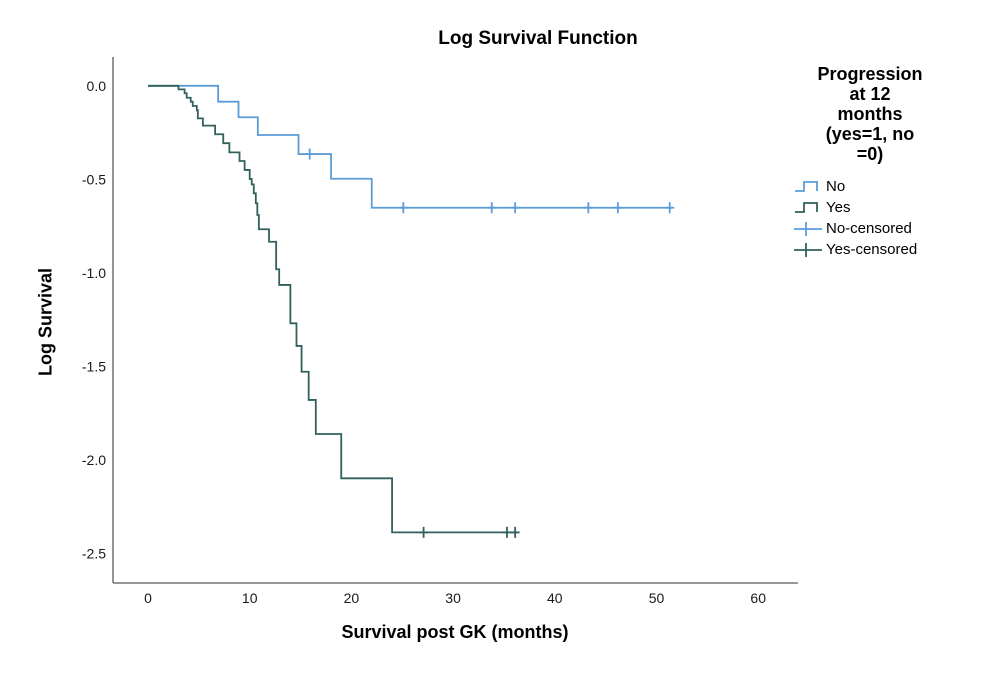 The height and width of the screenshot is (680, 994). Describe the element at coordinates (758, 598) in the screenshot. I see `x-tick-label: 60` at that location.